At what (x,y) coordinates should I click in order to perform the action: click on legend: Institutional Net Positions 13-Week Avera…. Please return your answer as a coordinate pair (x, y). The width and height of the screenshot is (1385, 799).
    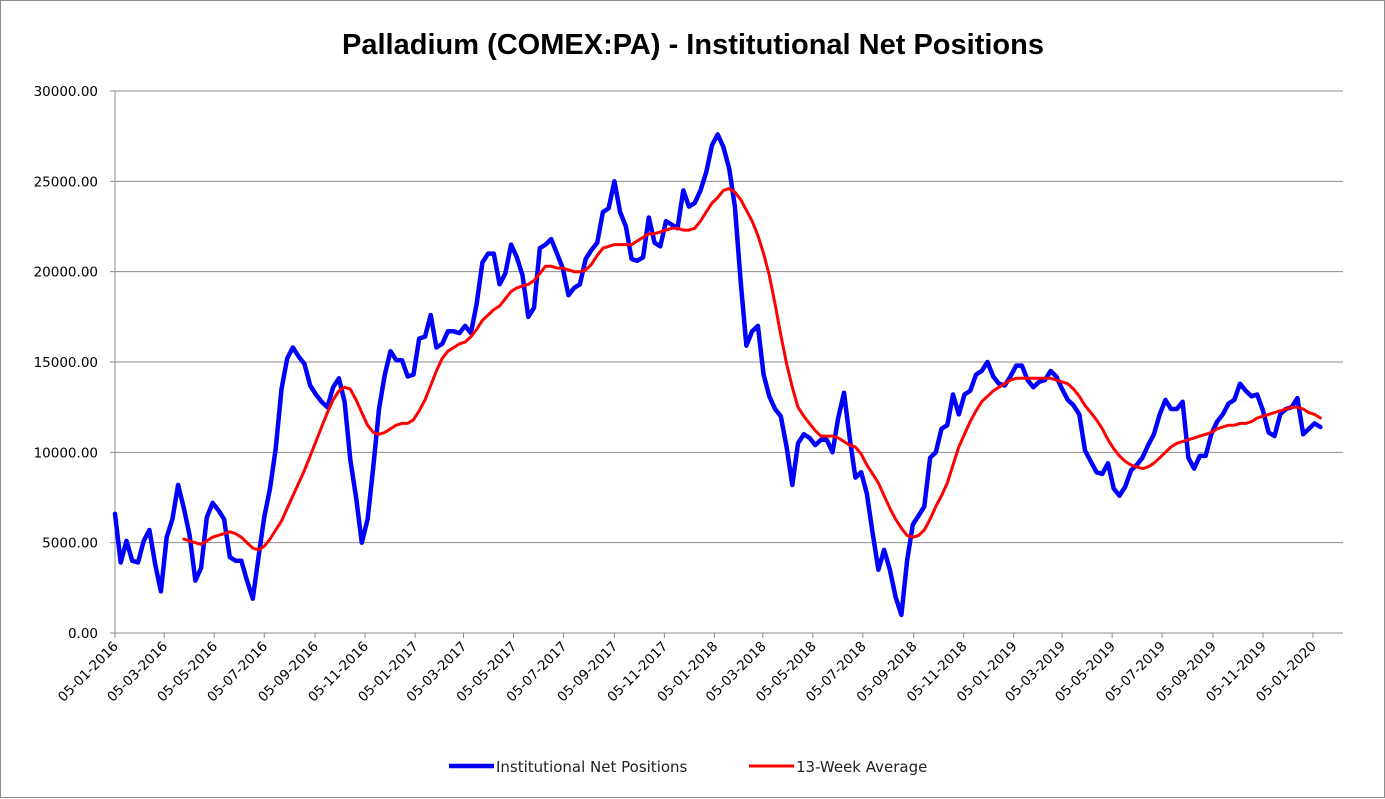
    Looking at the image, I should click on (688, 767).